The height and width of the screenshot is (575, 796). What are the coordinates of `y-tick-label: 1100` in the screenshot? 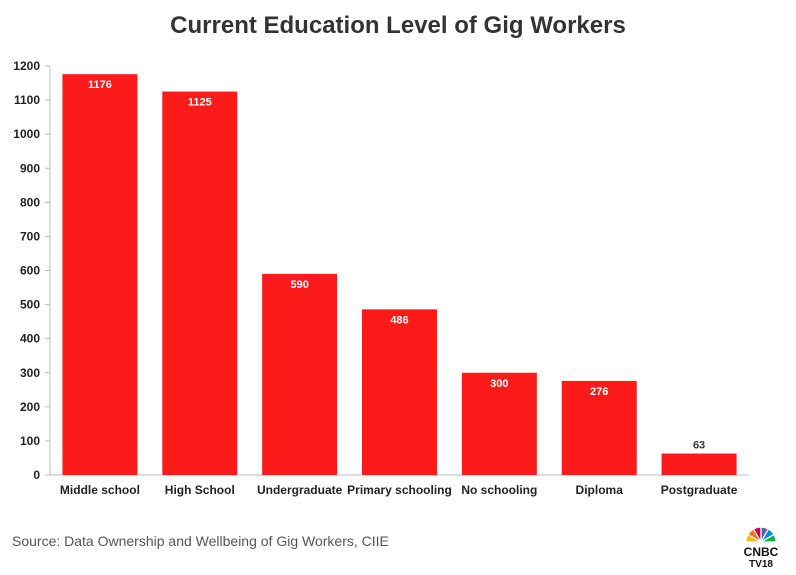 It's located at (27, 100).